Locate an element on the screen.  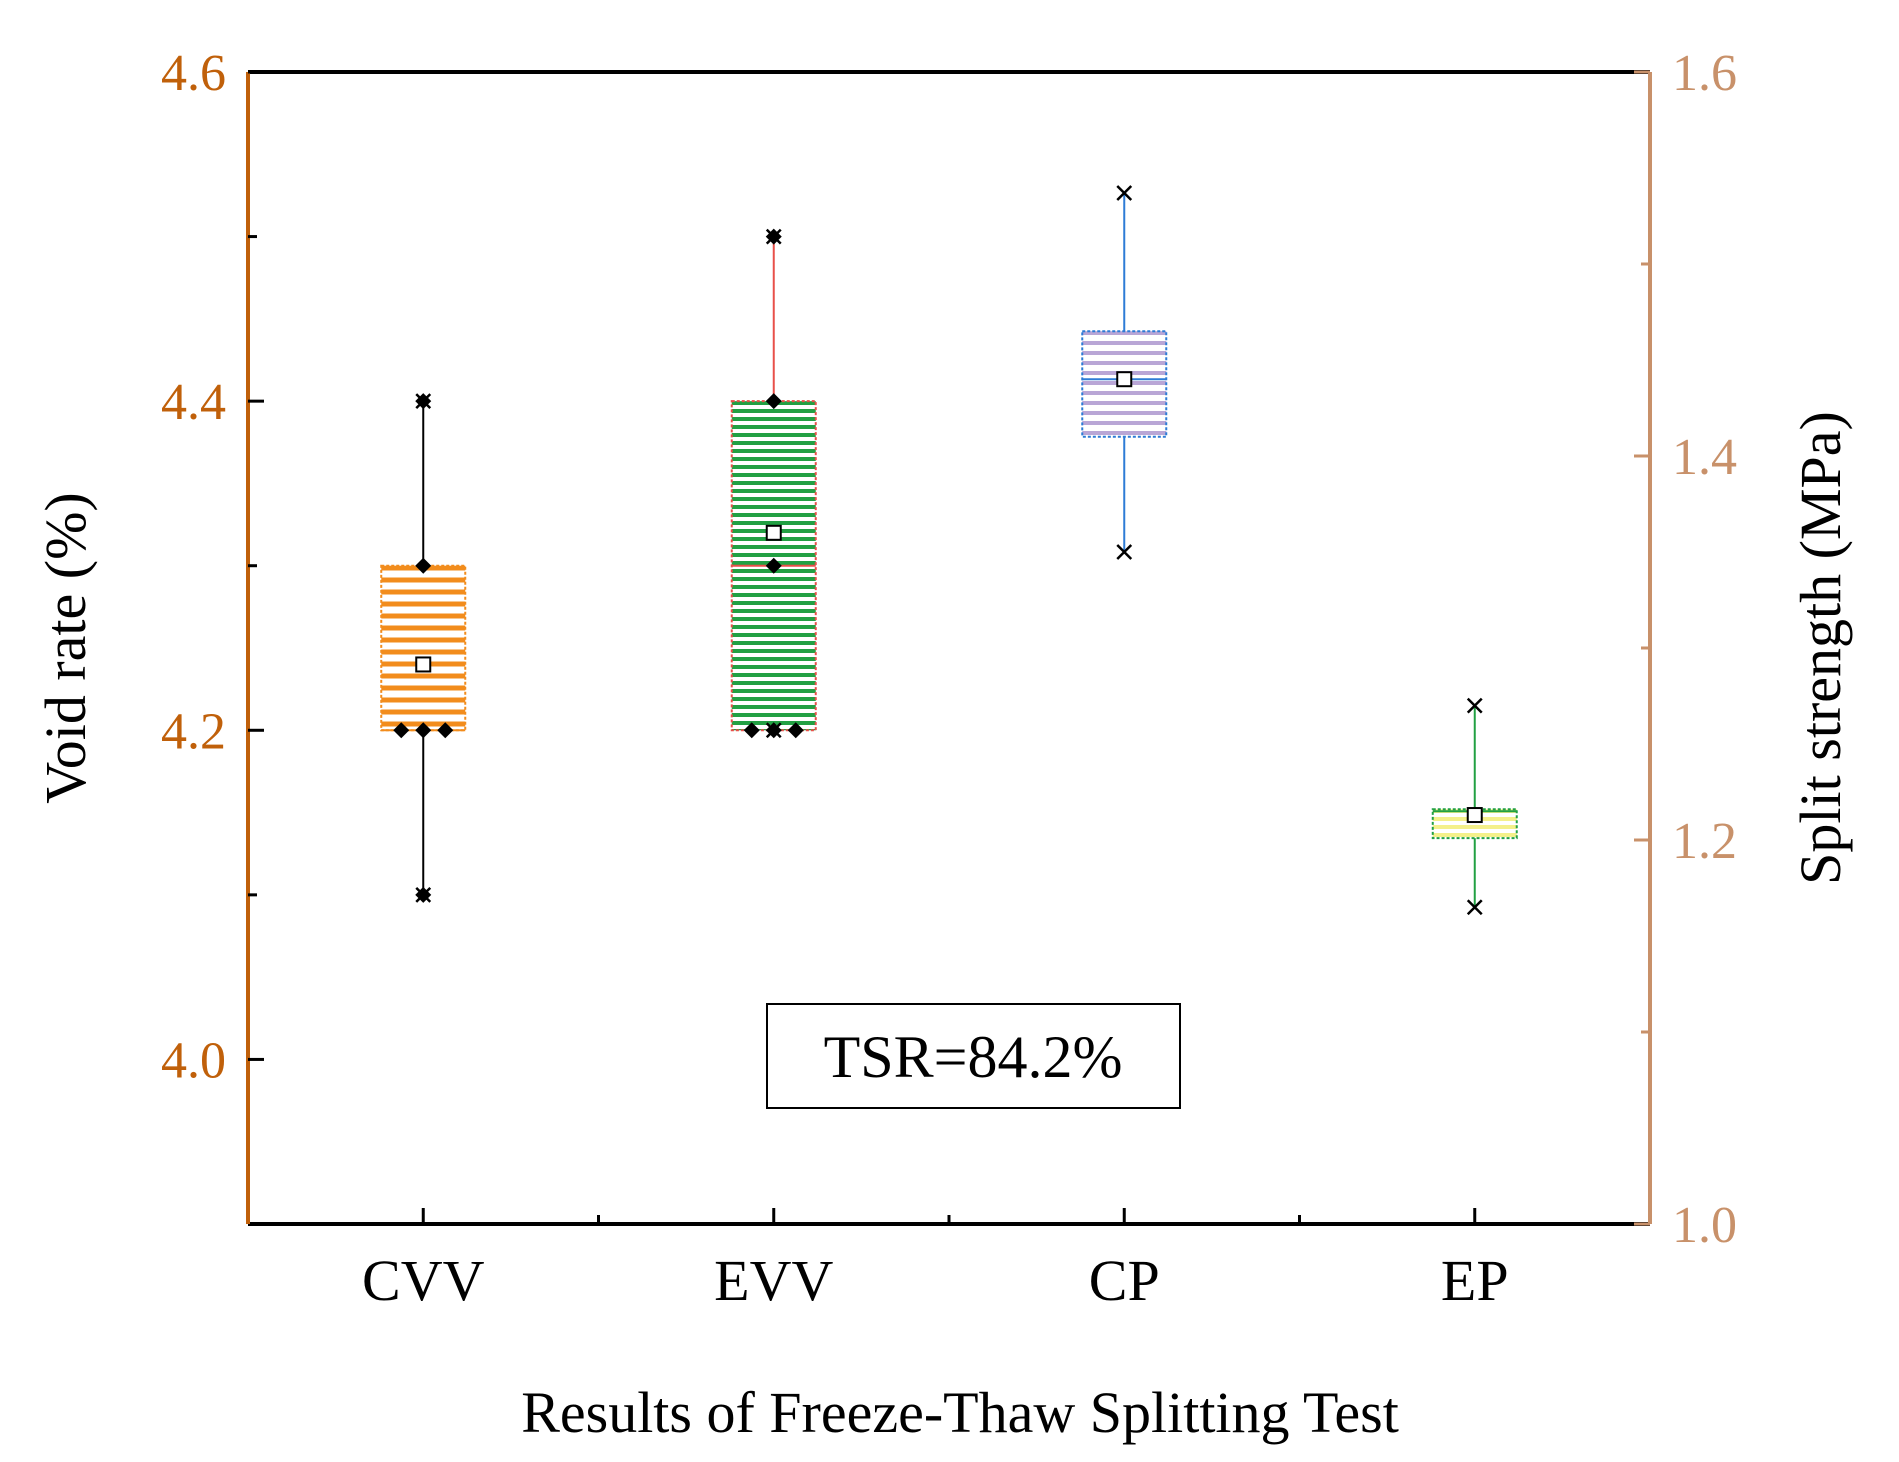
x-tick-label: EVV is located at coordinates (773, 1280).